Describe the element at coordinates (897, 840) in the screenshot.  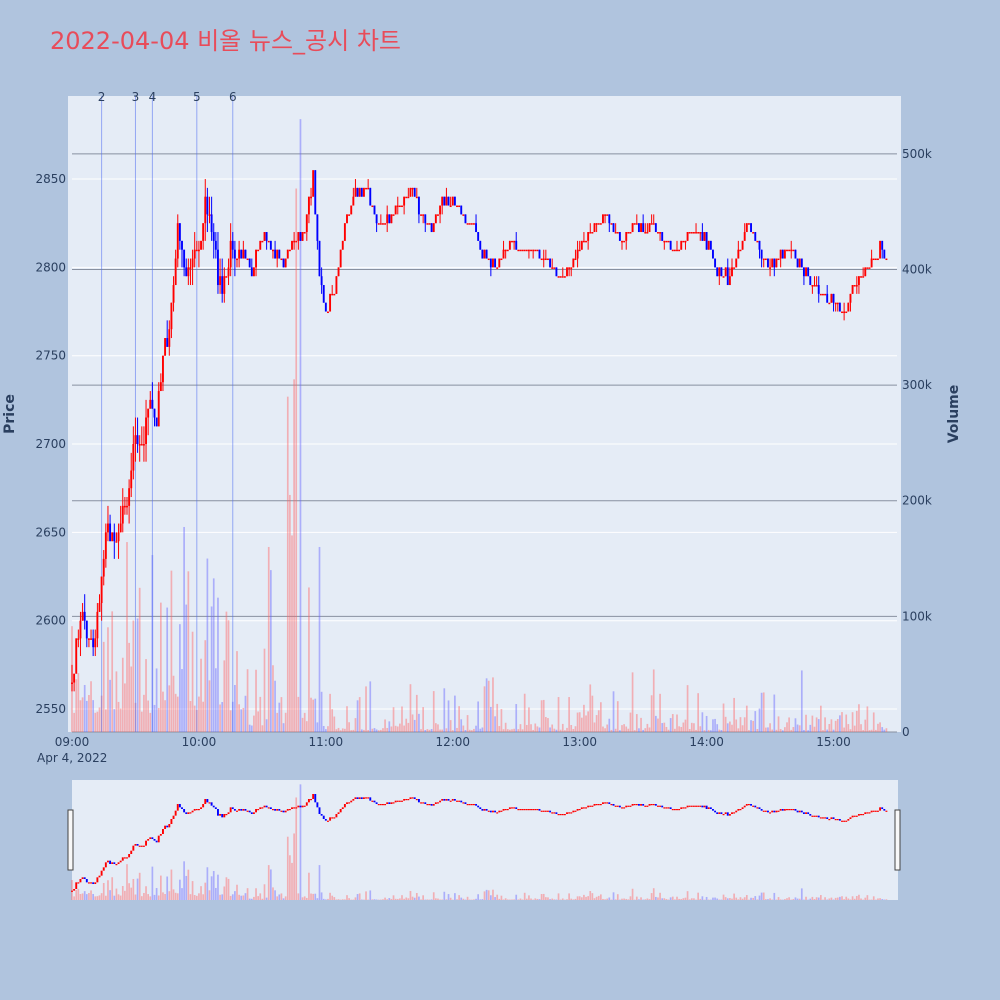
I see `range-slider-right-handle` at that location.